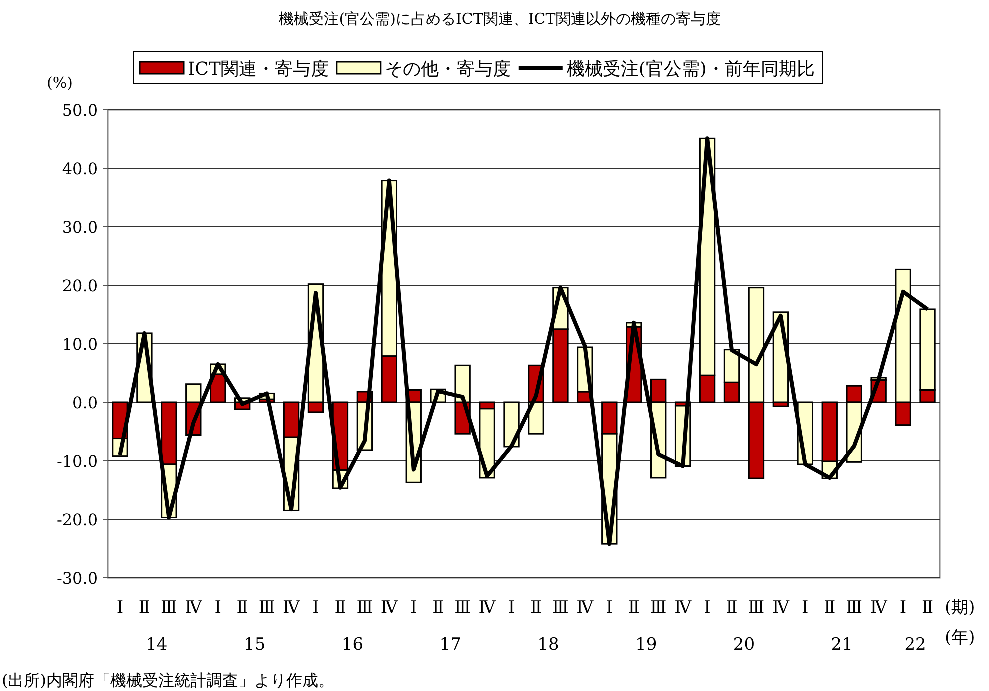 The image size is (989, 691). What do you see at coordinates (80, 344) in the screenshot?
I see `y-tick-label: 10.0` at bounding box center [80, 344].